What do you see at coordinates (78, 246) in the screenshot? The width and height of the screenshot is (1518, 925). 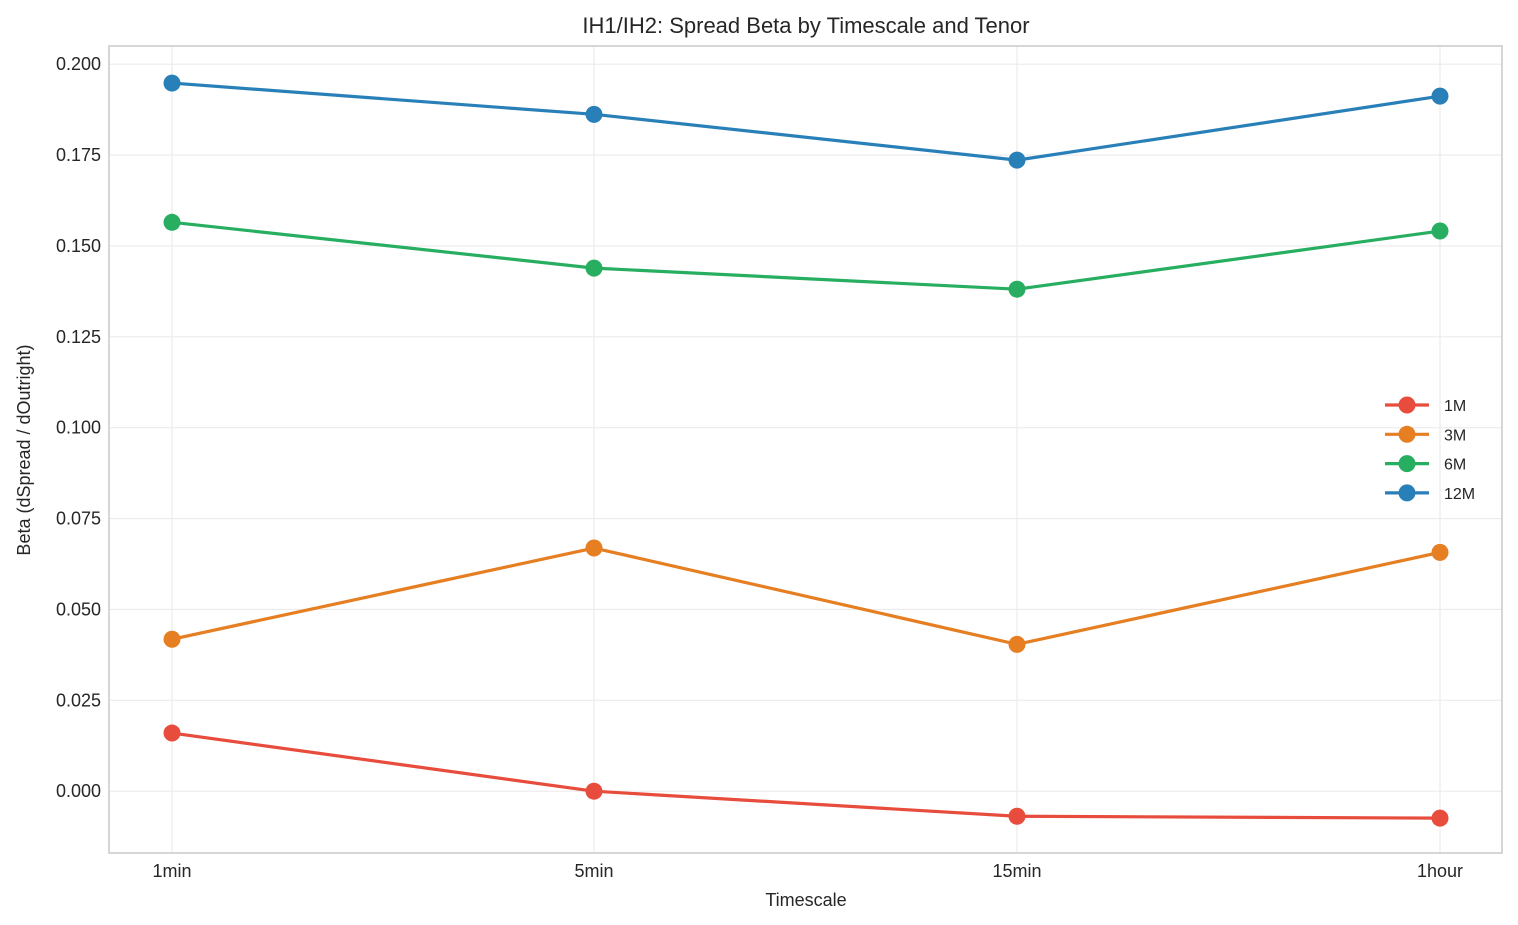 I see `y-tick-label: 0.150` at bounding box center [78, 246].